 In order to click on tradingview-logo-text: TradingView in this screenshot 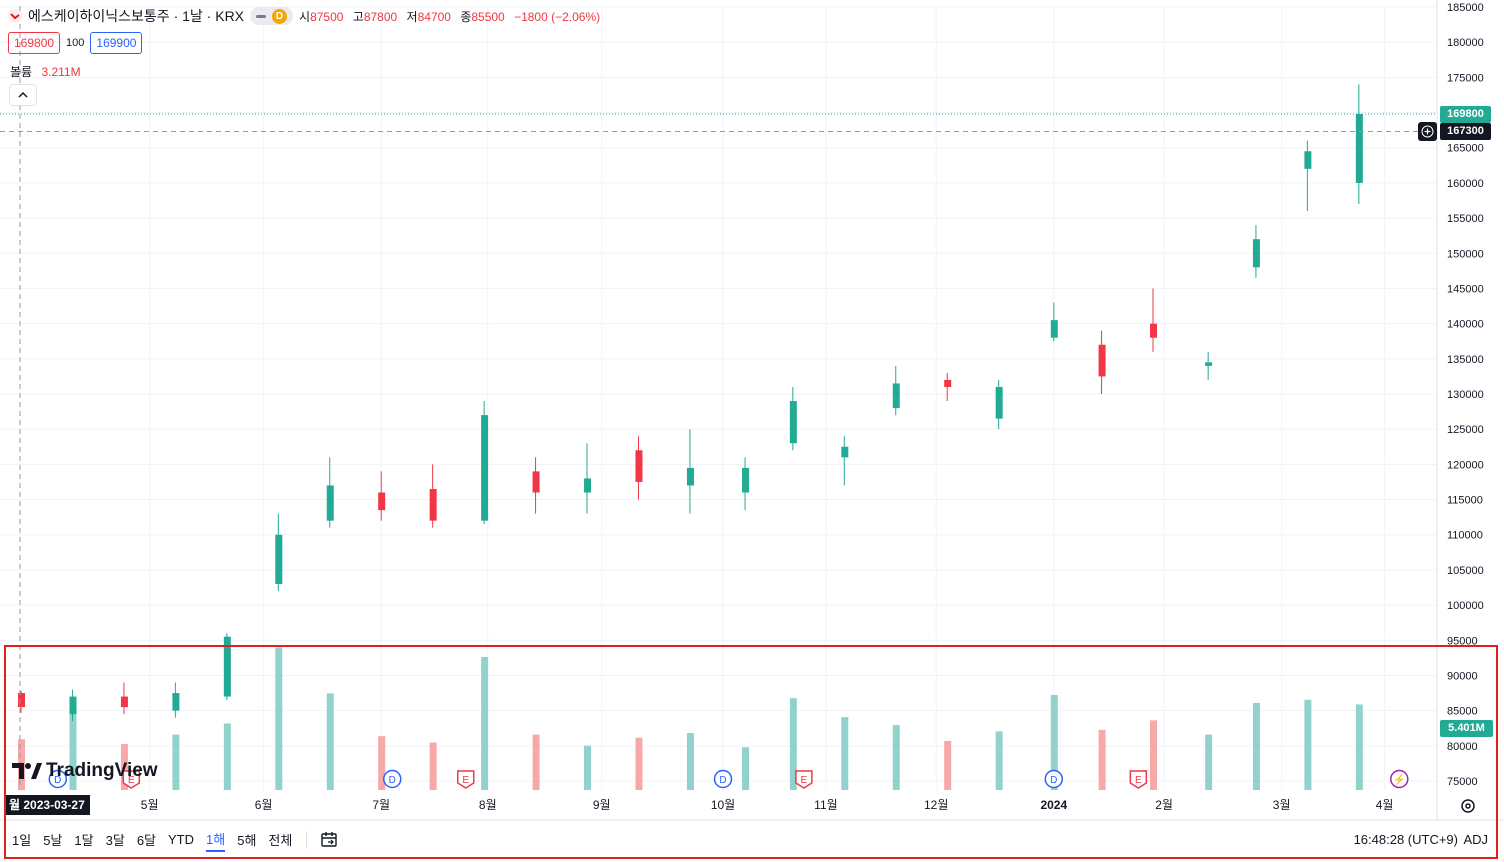, I will do `click(102, 770)`.